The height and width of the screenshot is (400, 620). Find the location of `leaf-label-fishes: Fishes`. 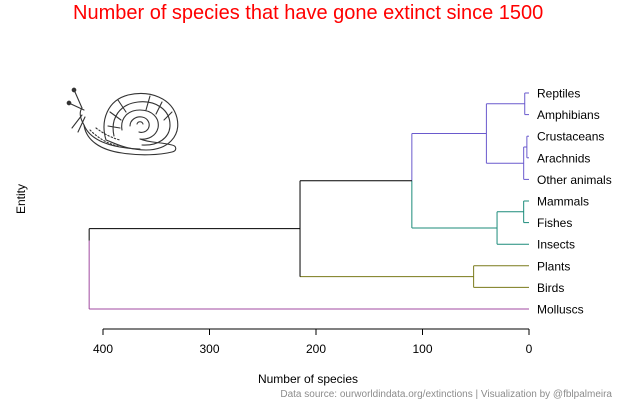

leaf-label-fishes: Fishes is located at coordinates (554, 223).